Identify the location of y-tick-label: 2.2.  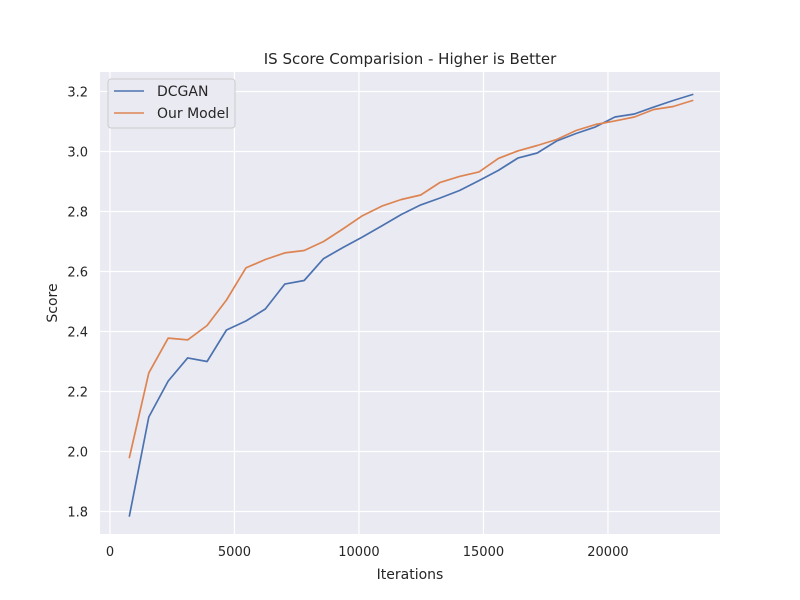
(77, 393).